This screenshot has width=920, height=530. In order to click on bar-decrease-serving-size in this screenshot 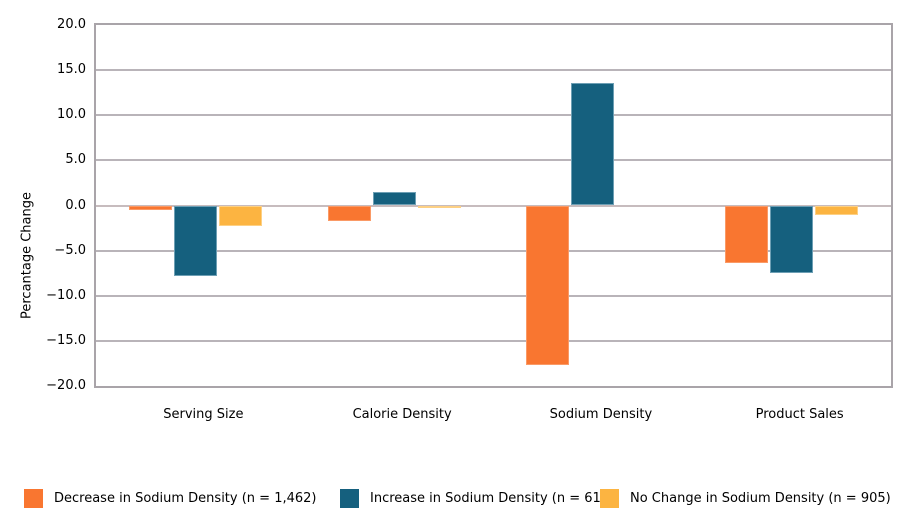, I will do `click(150, 207)`.